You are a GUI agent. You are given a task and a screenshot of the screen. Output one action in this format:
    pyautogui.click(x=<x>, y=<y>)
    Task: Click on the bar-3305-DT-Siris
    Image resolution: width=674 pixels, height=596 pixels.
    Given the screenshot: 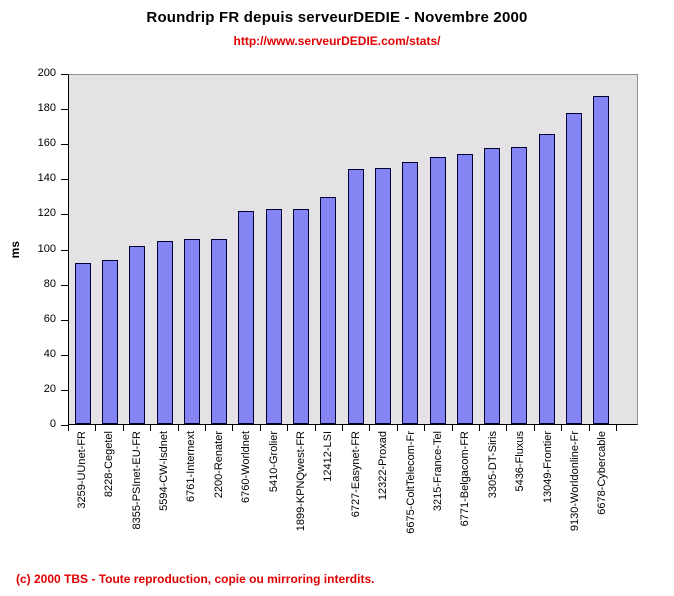 What is the action you would take?
    pyautogui.click(x=492, y=286)
    